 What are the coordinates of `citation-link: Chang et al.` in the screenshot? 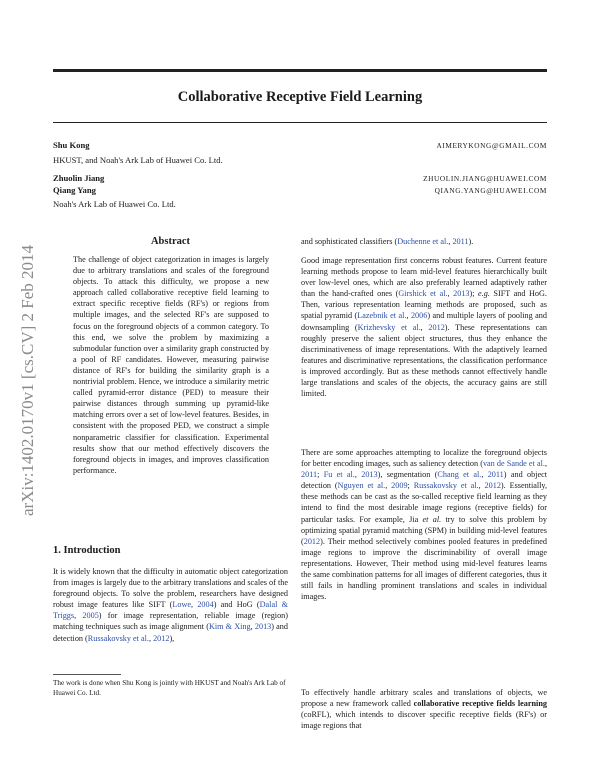 It's located at (459, 475).